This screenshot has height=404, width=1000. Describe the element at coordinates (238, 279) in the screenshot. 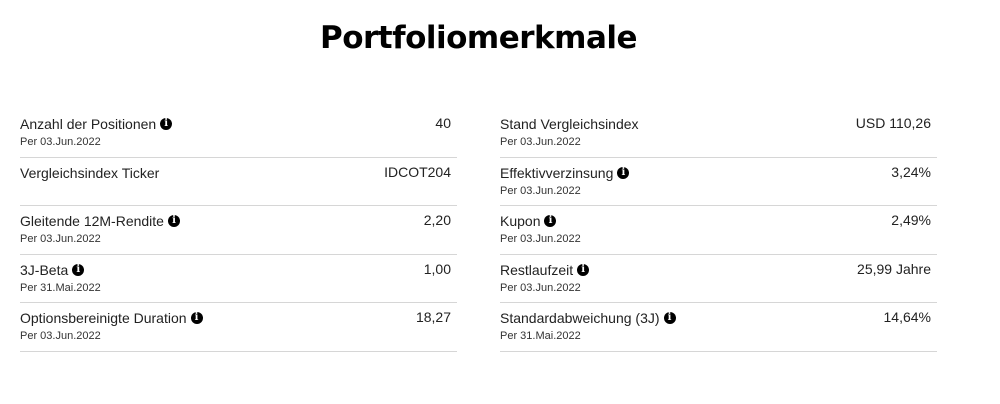

I see `metric-row: 3J-Beta i Per 31.Mai.2022 1,00` at that location.